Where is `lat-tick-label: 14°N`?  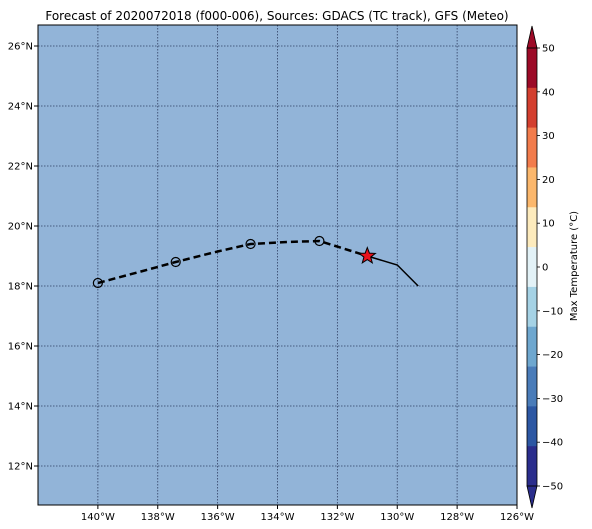
lat-tick-label: 14°N is located at coordinates (20, 407).